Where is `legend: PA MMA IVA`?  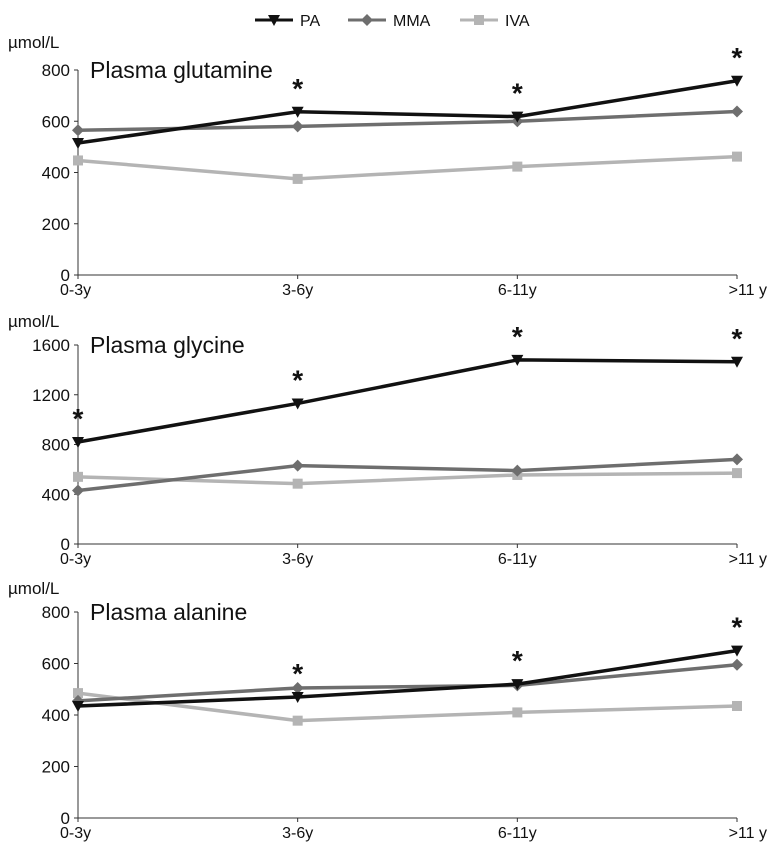
legend: PA MMA IVA is located at coordinates (392, 21).